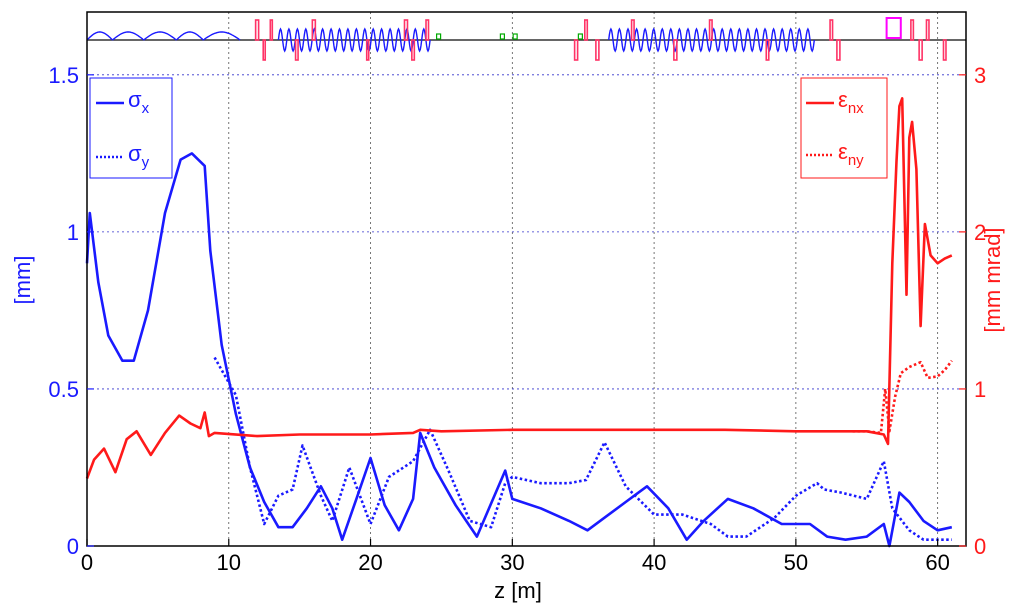 The height and width of the screenshot is (608, 1012). I want to click on beamline-lattice, so click(526, 39).